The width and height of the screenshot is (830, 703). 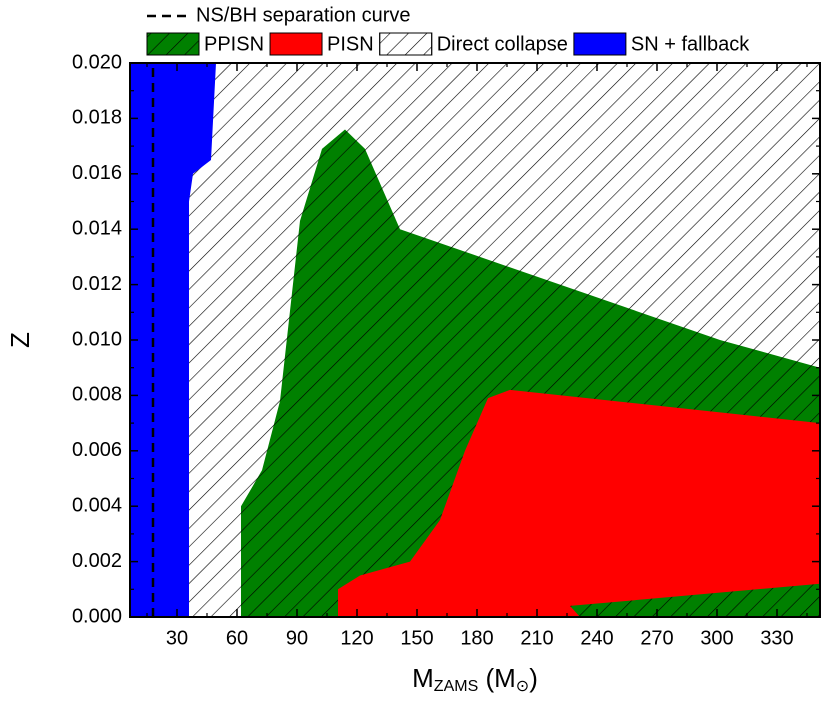 What do you see at coordinates (97, 561) in the screenshot?
I see `y-tick-label: 0.002` at bounding box center [97, 561].